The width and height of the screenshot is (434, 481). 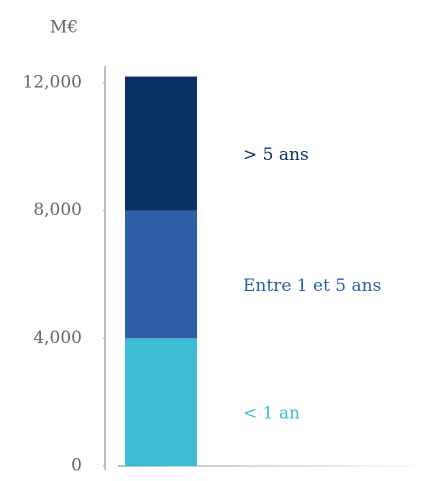 What do you see at coordinates (76, 466) in the screenshot?
I see `y-tick-label: 0` at bounding box center [76, 466].